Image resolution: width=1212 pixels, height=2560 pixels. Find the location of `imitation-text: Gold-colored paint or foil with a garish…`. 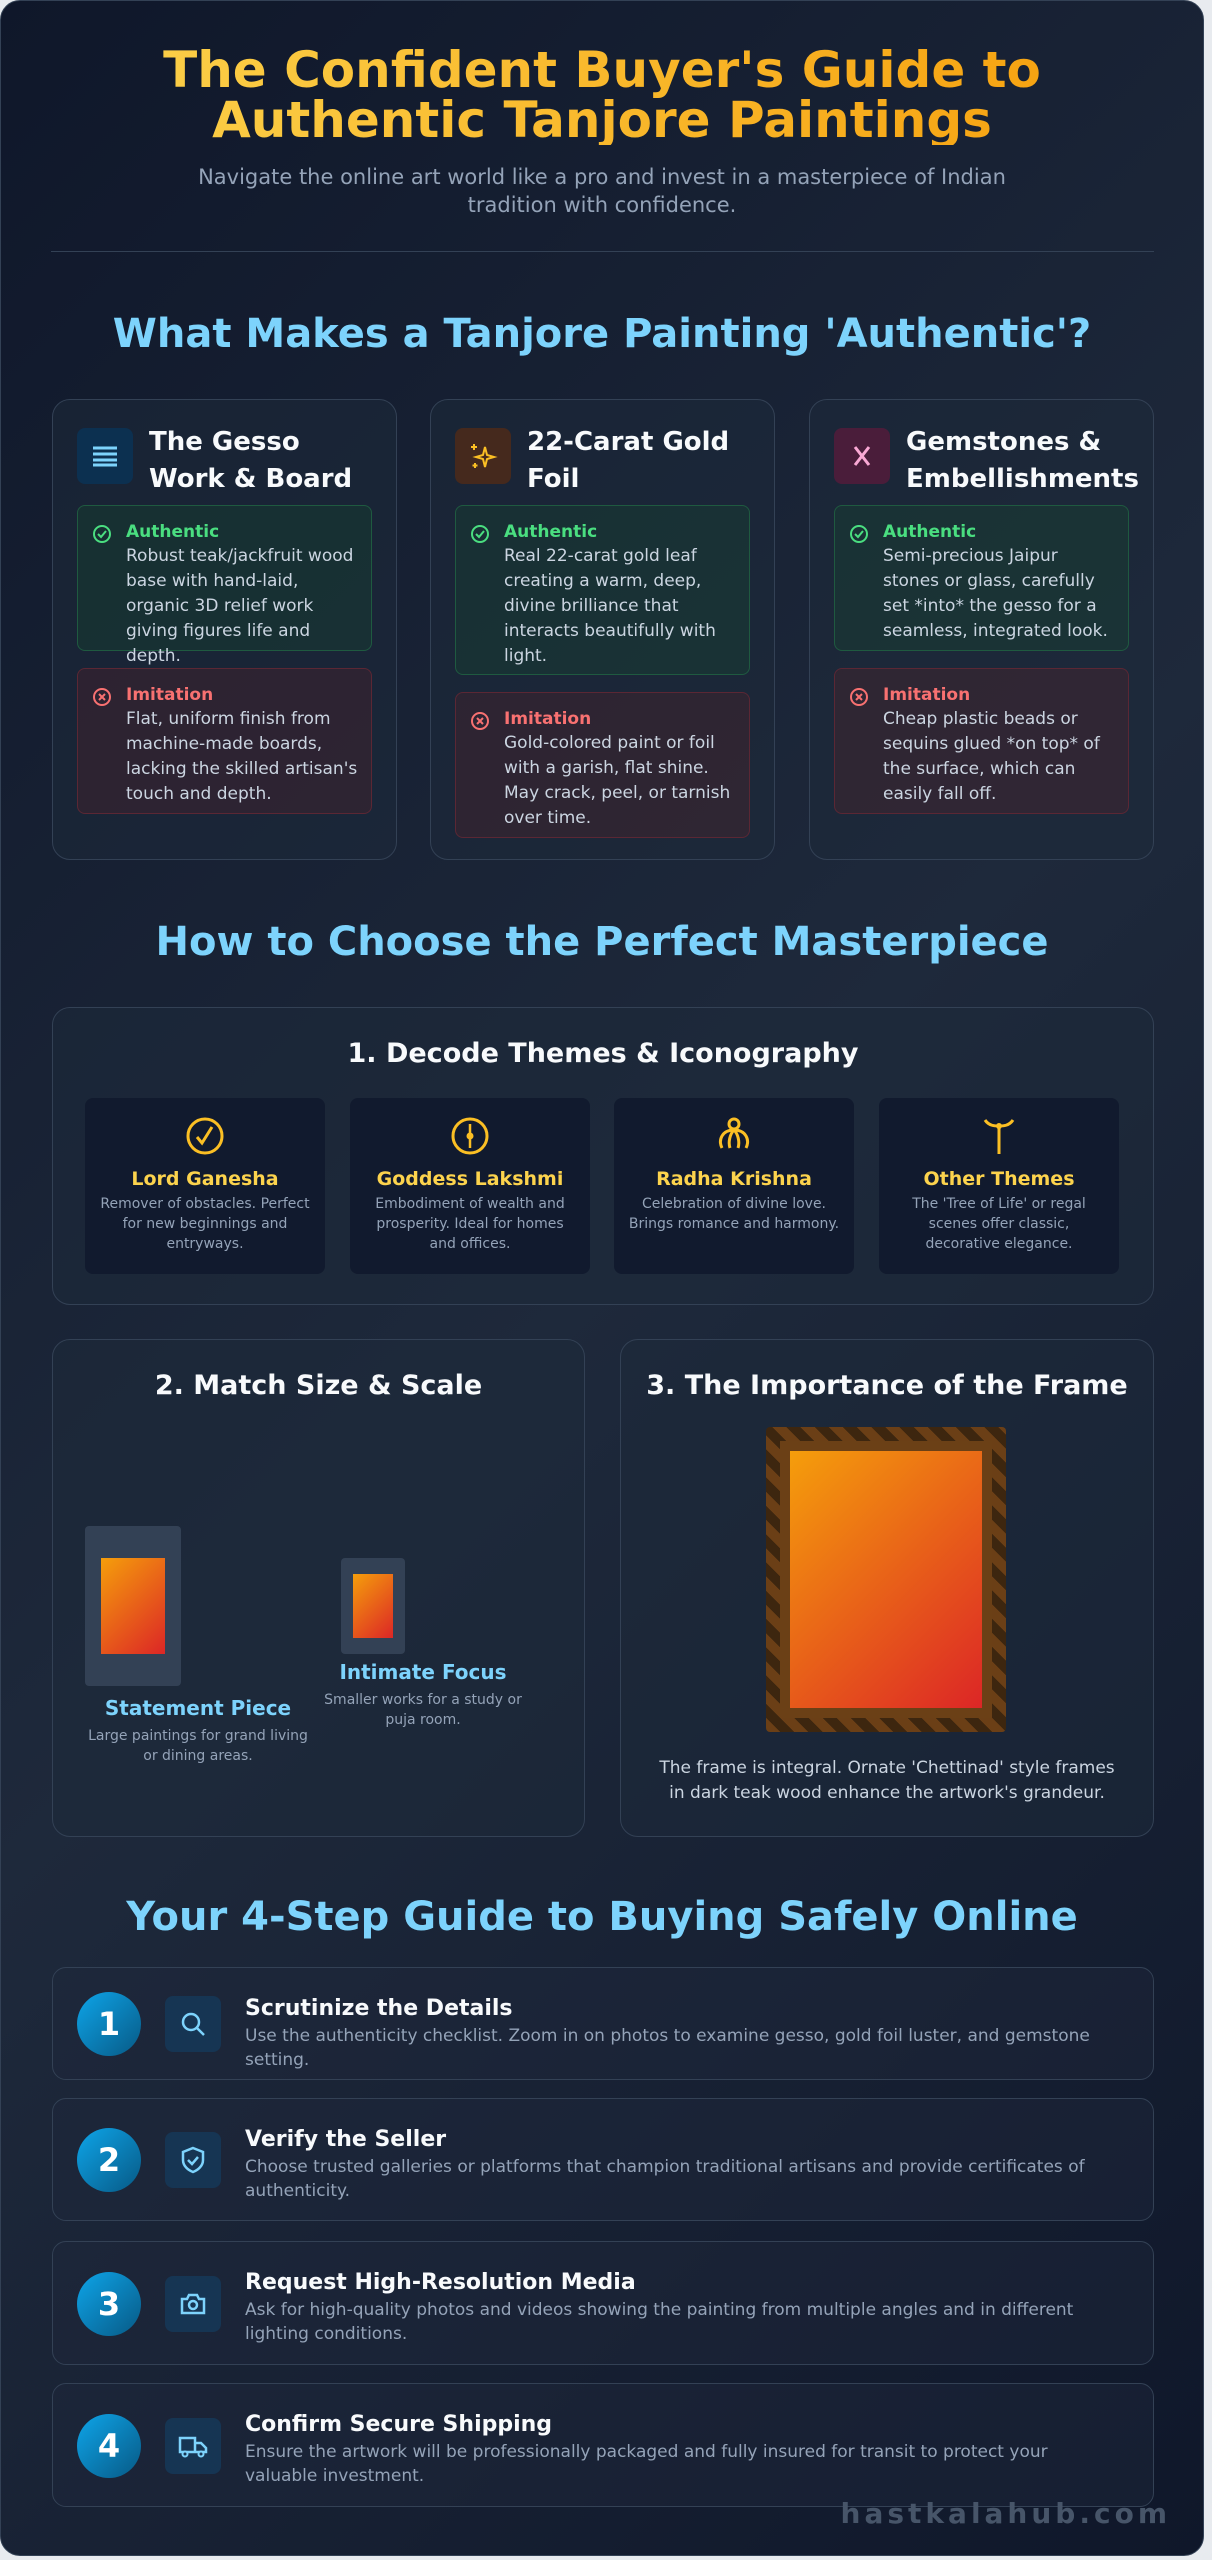

imitation-text: Gold-colored paint or foil with a garish… is located at coordinates (617, 780).